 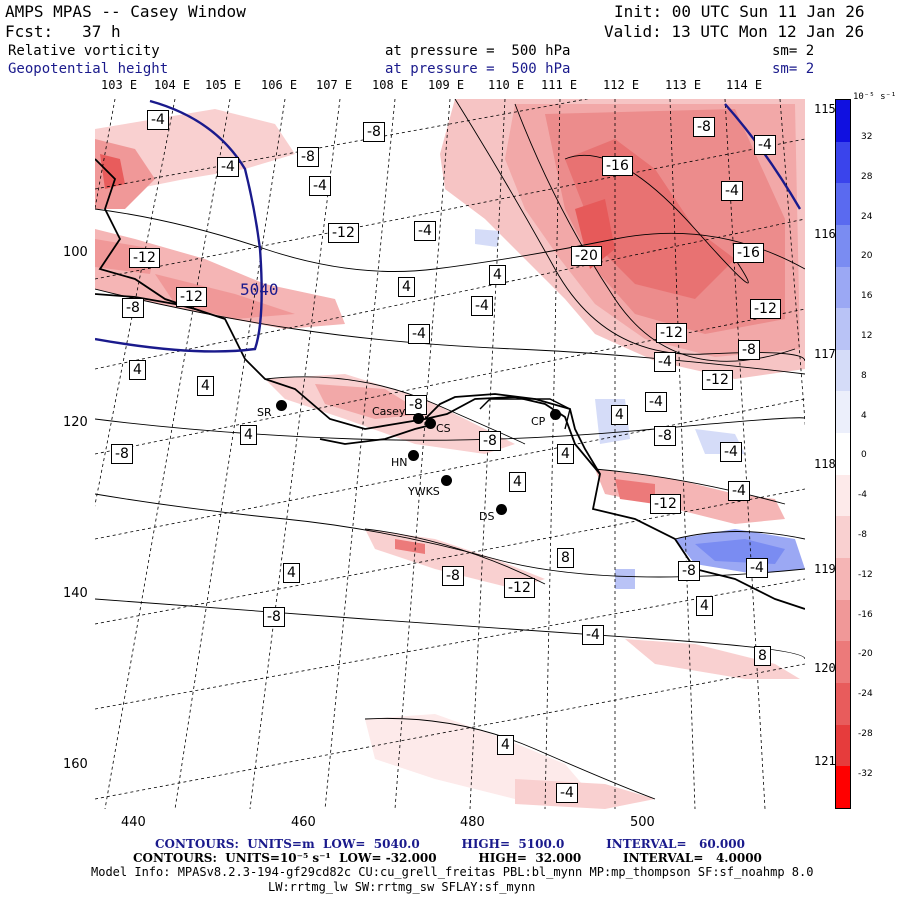 What do you see at coordinates (865, 574) in the screenshot?
I see `colorbar-tick: -12` at bounding box center [865, 574].